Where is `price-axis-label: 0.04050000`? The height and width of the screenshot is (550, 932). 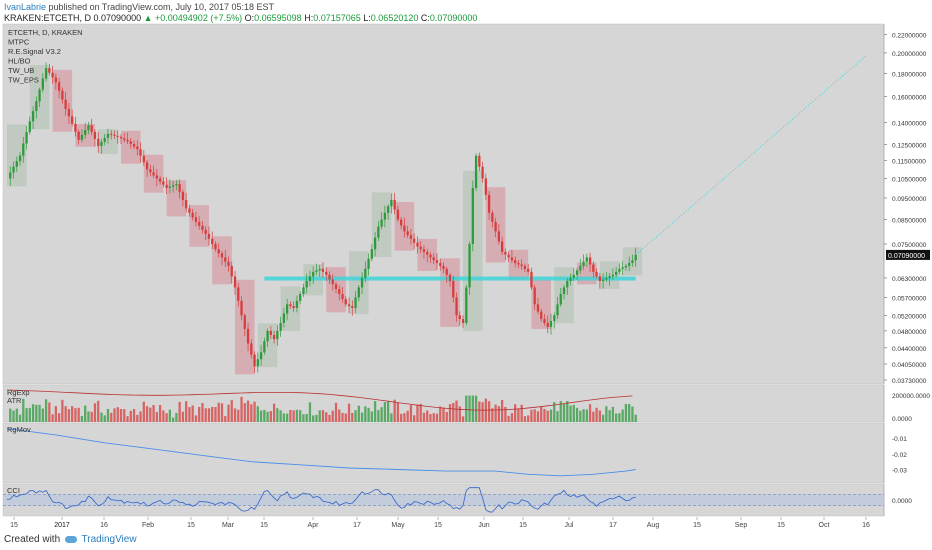
price-axis-label: 0.04050000 is located at coordinates (909, 365).